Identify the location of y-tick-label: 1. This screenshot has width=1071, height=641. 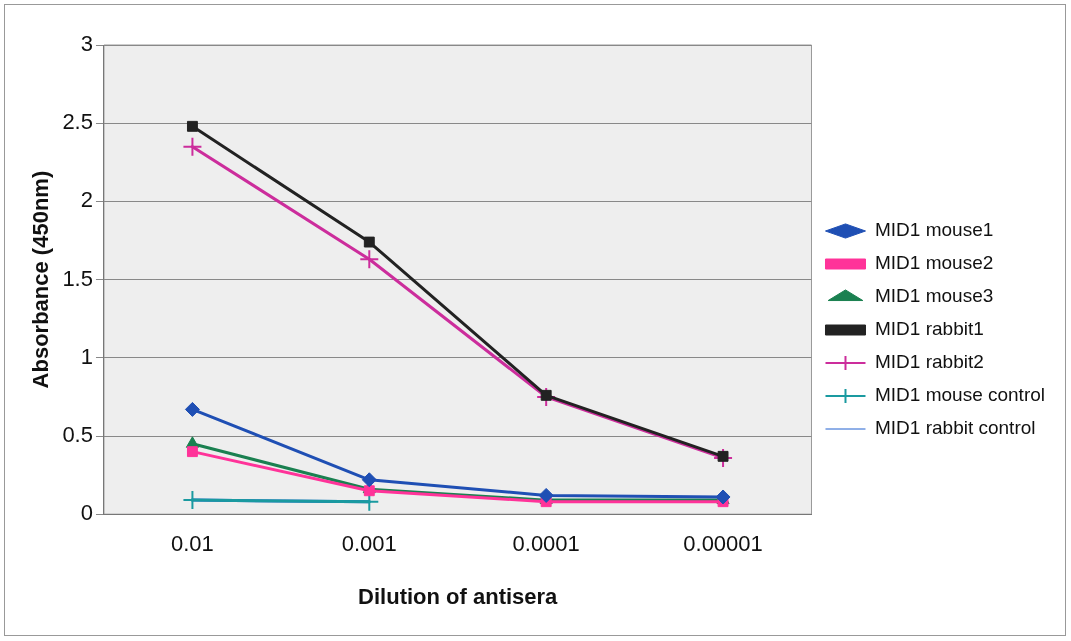
(86, 356).